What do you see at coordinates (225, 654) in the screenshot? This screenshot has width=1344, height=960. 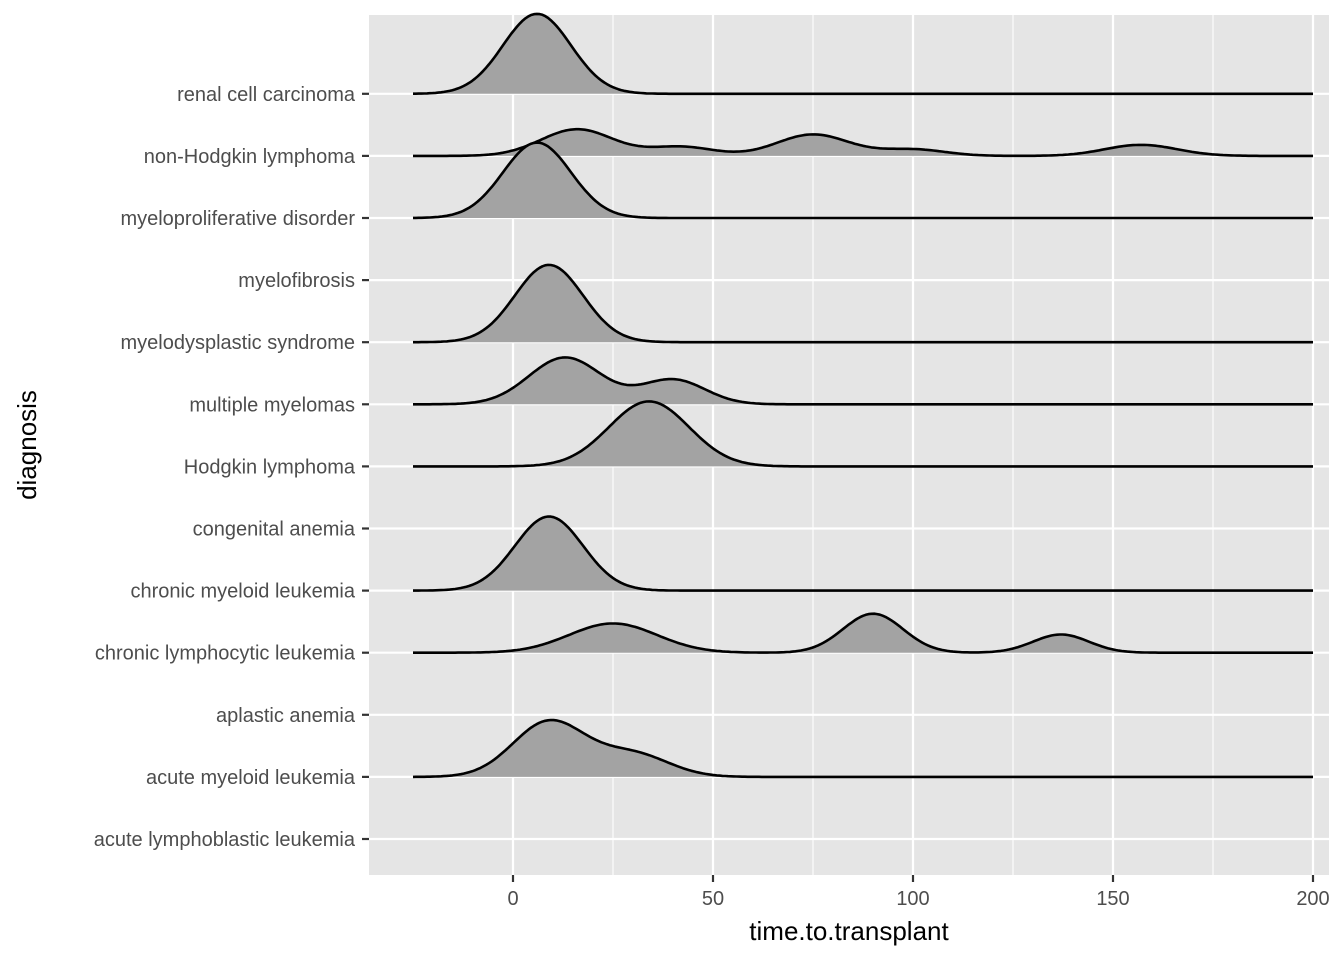 I see `y-tick-label: chronic lymphocytic leukemia` at bounding box center [225, 654].